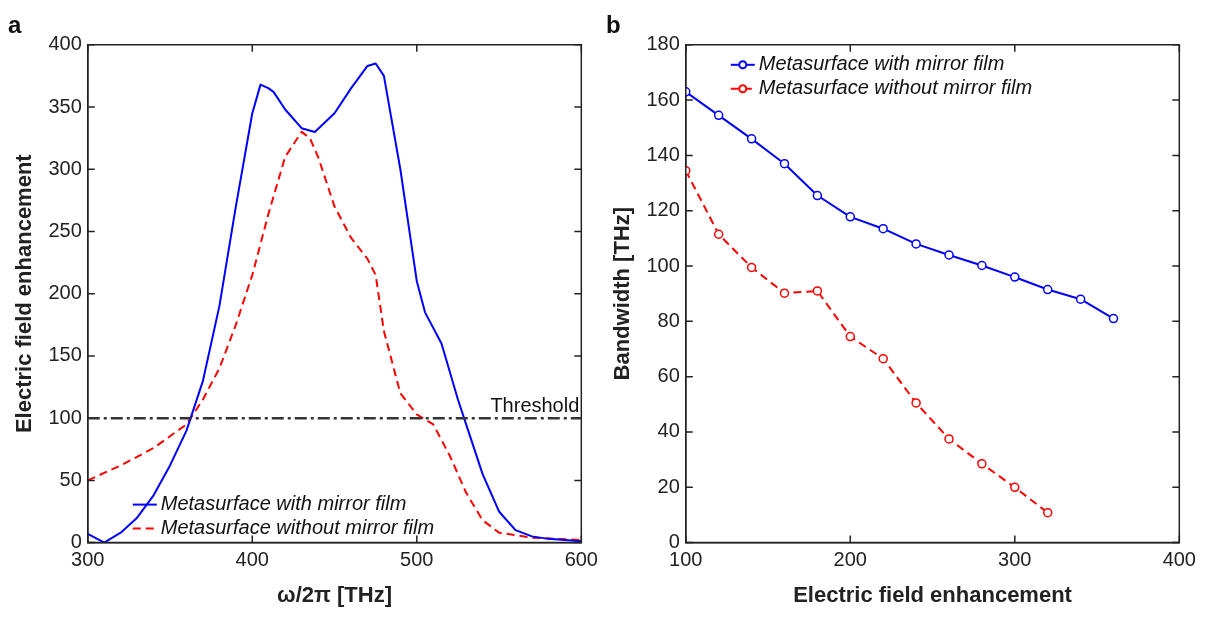  Describe the element at coordinates (663, 153) in the screenshot. I see `y-tick-label: 140` at that location.